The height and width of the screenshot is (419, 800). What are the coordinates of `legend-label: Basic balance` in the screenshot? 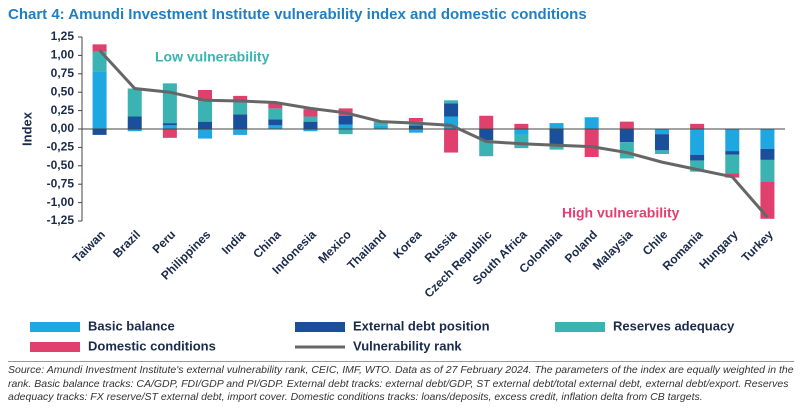 It's located at (131, 325).